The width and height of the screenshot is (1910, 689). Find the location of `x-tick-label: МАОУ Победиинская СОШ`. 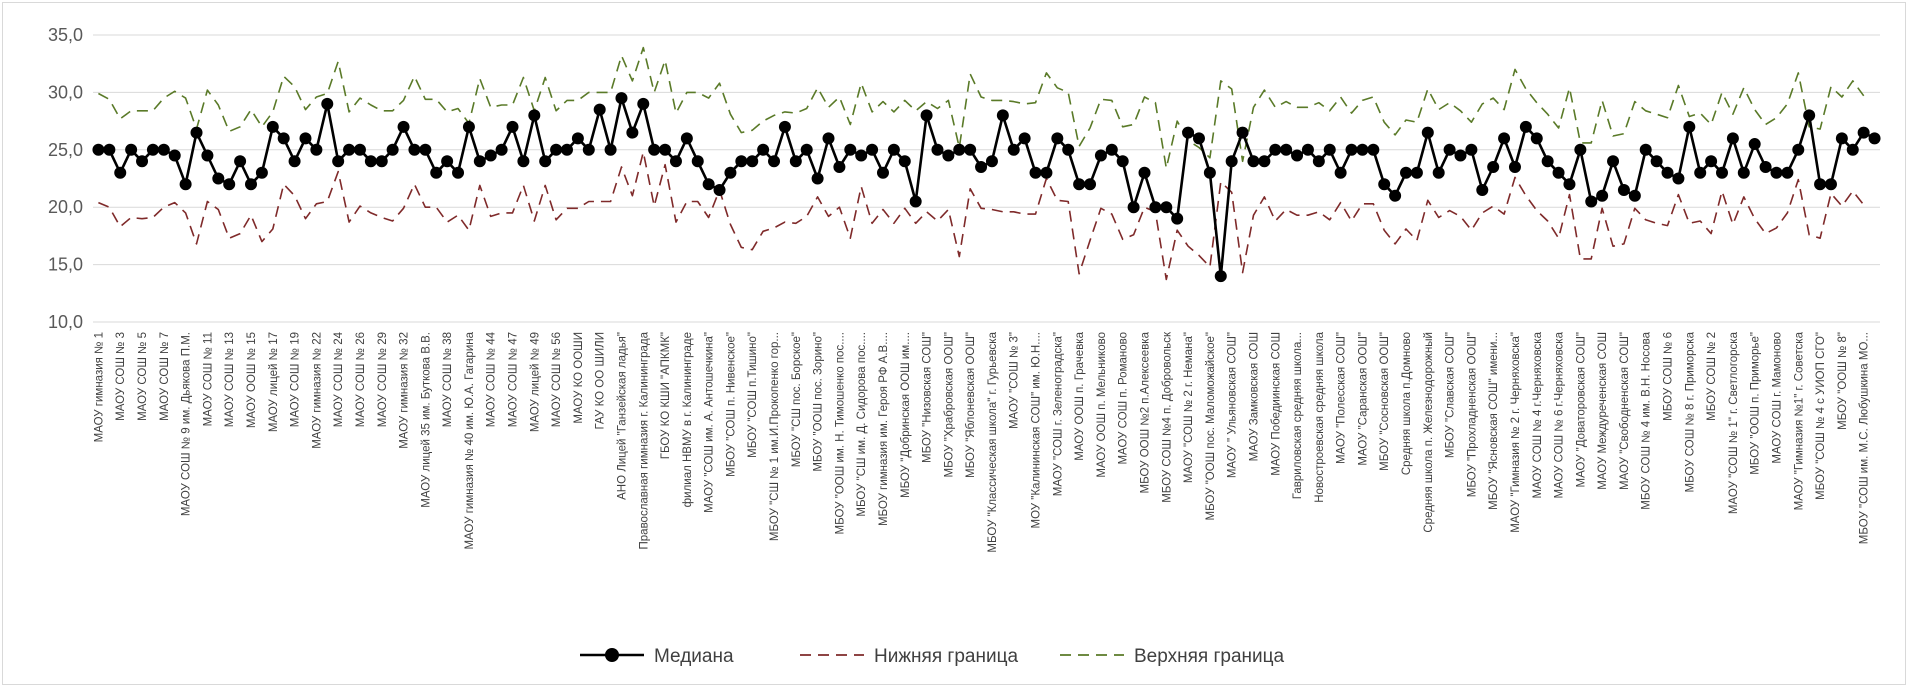

x-tick-label: МАОУ Победиинская СОШ is located at coordinates (1276, 404).